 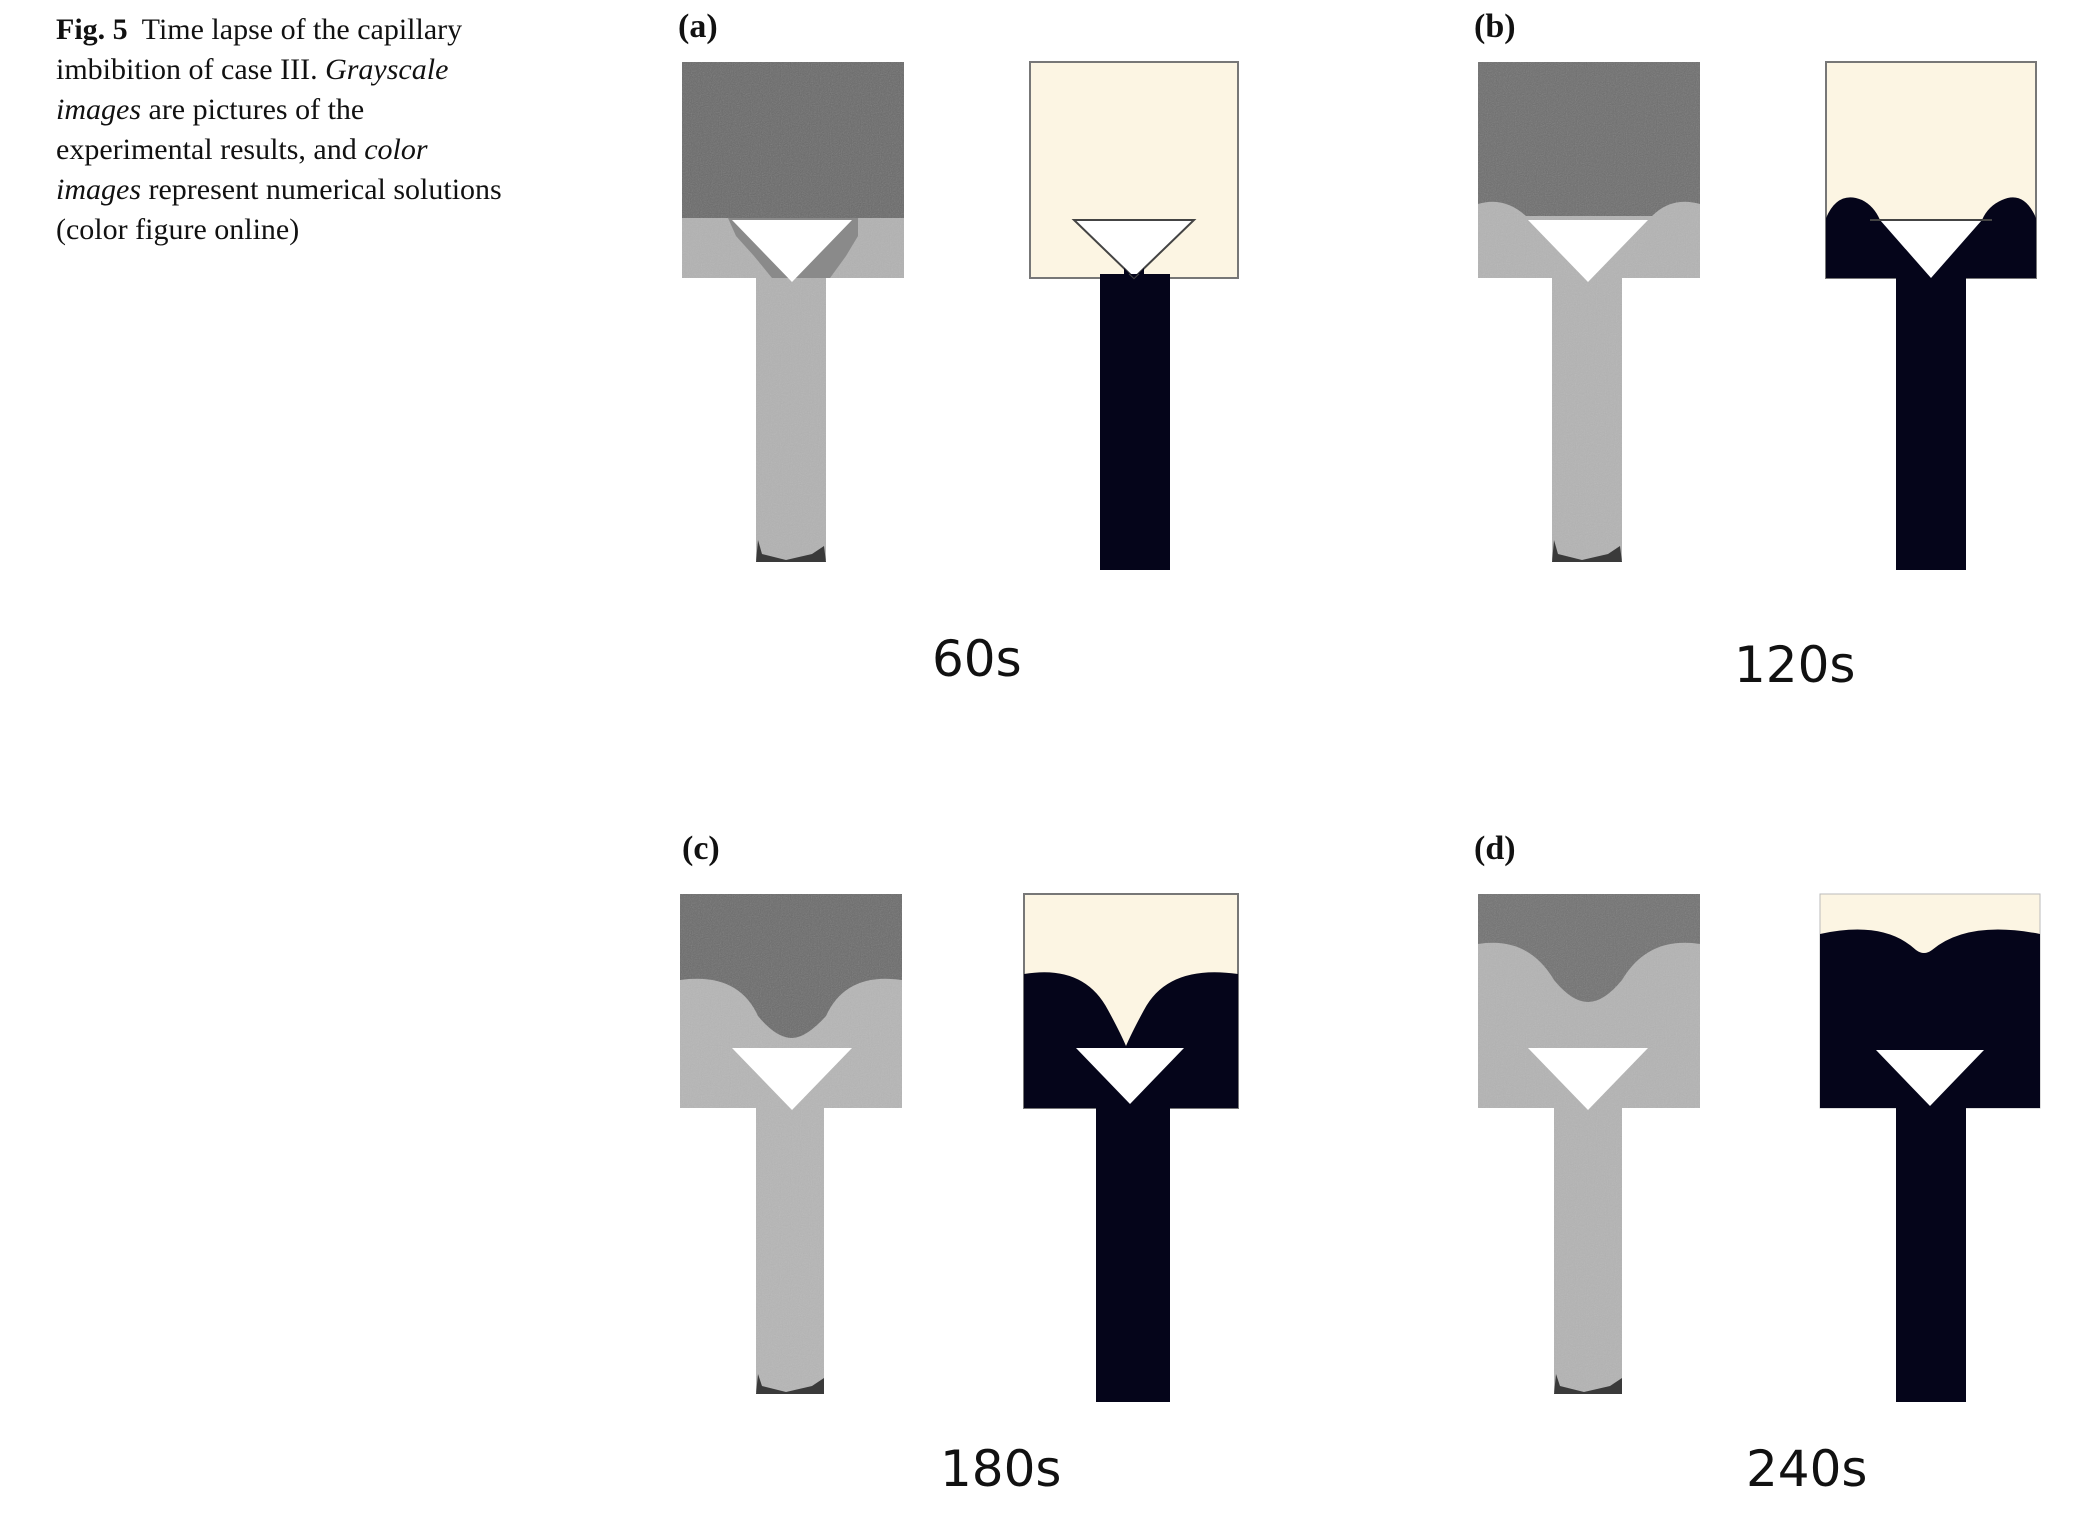 What do you see at coordinates (701, 848) in the screenshot?
I see `panel-label-c: (c)` at bounding box center [701, 848].